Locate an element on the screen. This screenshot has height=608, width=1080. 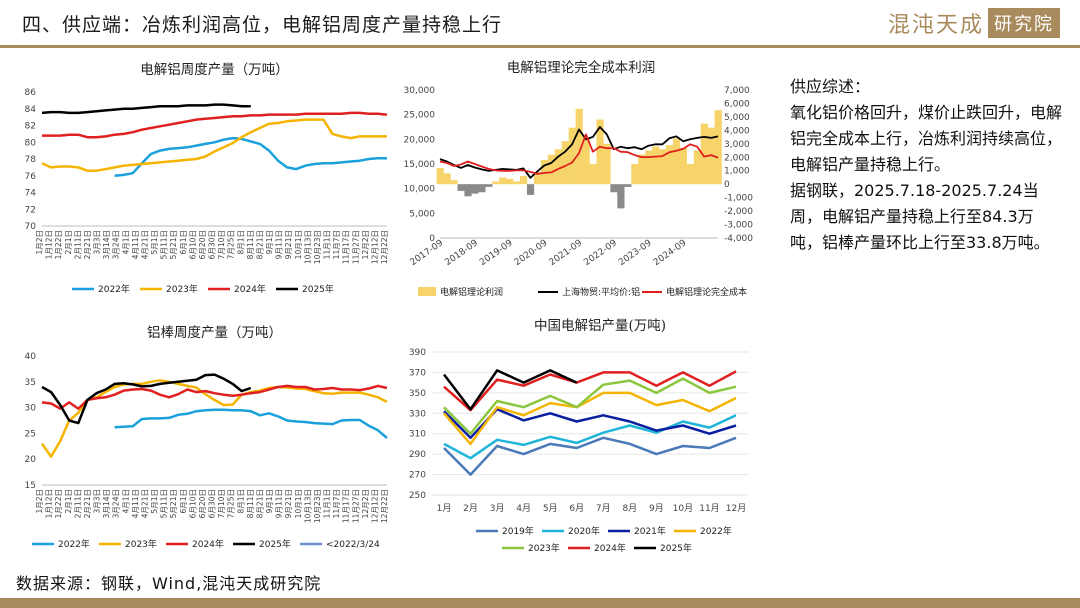
x-tick-label: 2月21日 is located at coordinates (87, 244).